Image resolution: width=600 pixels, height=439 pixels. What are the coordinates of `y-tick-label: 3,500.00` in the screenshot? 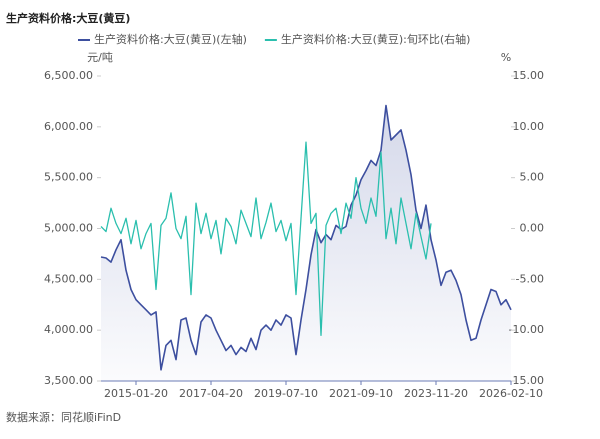 It's located at (68, 380).